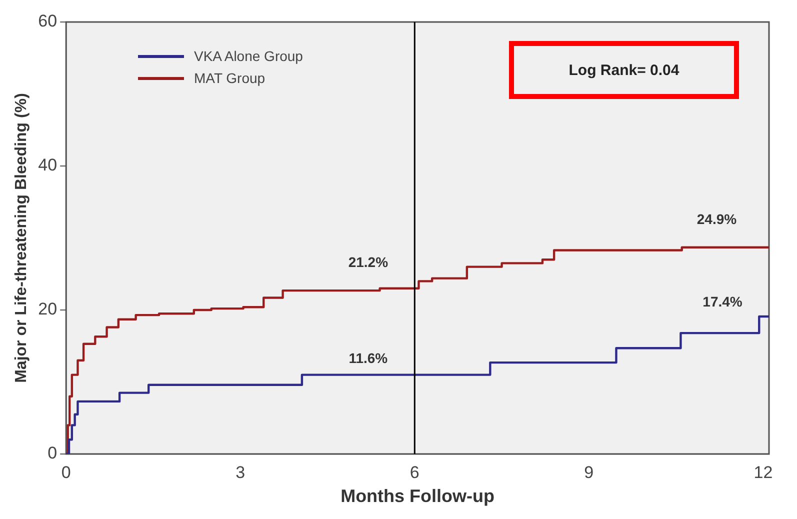  Describe the element at coordinates (717, 218) in the screenshot. I see `annotation: 24.9%` at that location.